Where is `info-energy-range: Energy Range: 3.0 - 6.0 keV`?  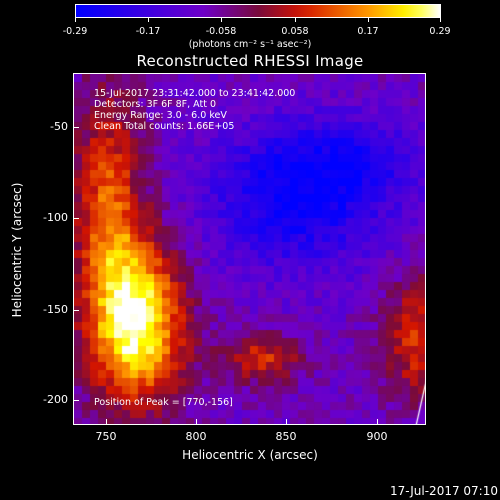
info-energy-range: Energy Range: 3.0 - 6.0 keV is located at coordinates (160, 115).